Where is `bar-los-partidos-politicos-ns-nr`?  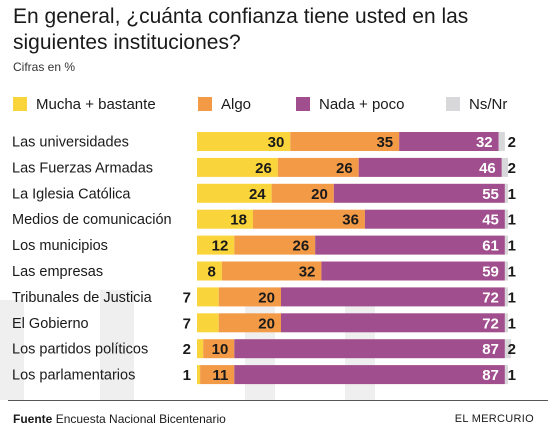
bar-los-partidos-politicos-ns-nr is located at coordinates (508, 349).